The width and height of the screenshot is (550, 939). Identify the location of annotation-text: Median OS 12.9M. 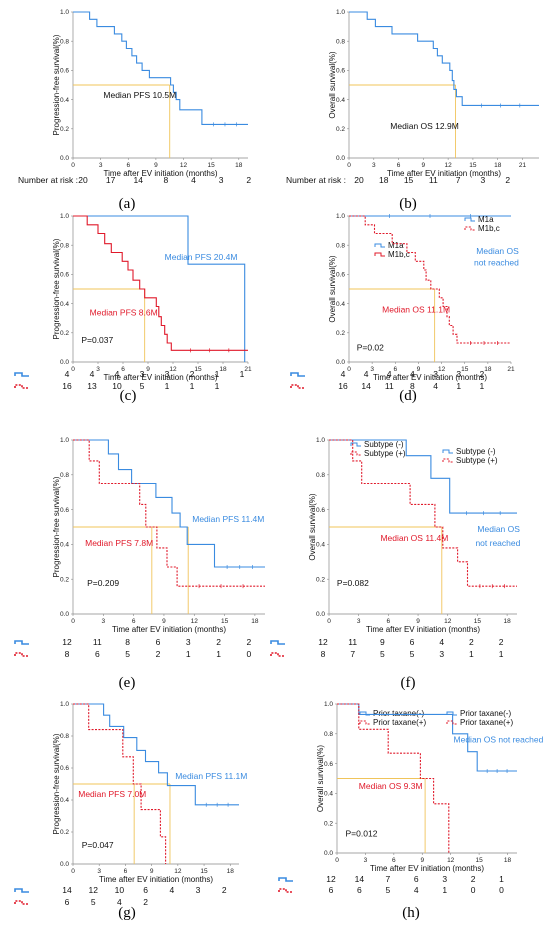
(424, 126).